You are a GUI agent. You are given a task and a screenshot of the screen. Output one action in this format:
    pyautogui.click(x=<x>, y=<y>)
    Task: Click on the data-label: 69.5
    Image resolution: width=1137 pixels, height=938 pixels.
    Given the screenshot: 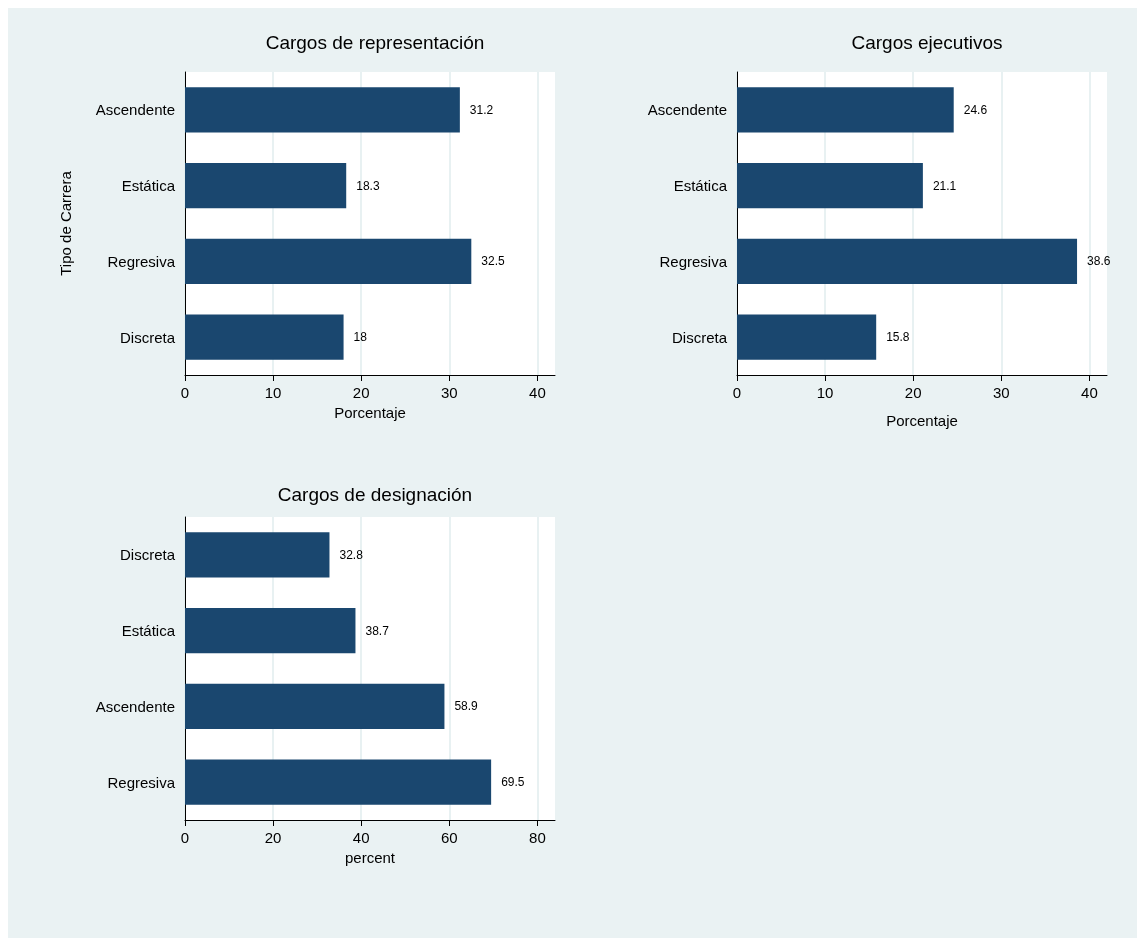 What is the action you would take?
    pyautogui.click(x=513, y=782)
    